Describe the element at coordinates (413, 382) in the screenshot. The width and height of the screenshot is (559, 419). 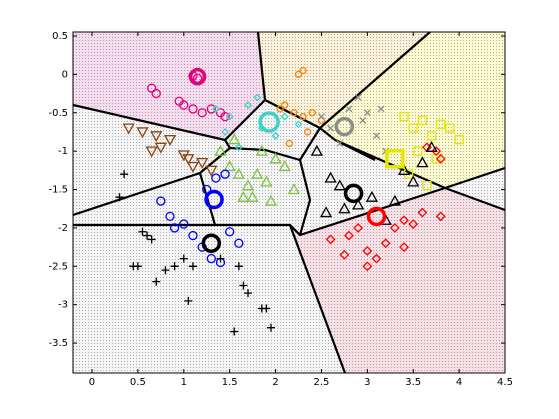
I see `x-tick-label: 3.5` at that location.